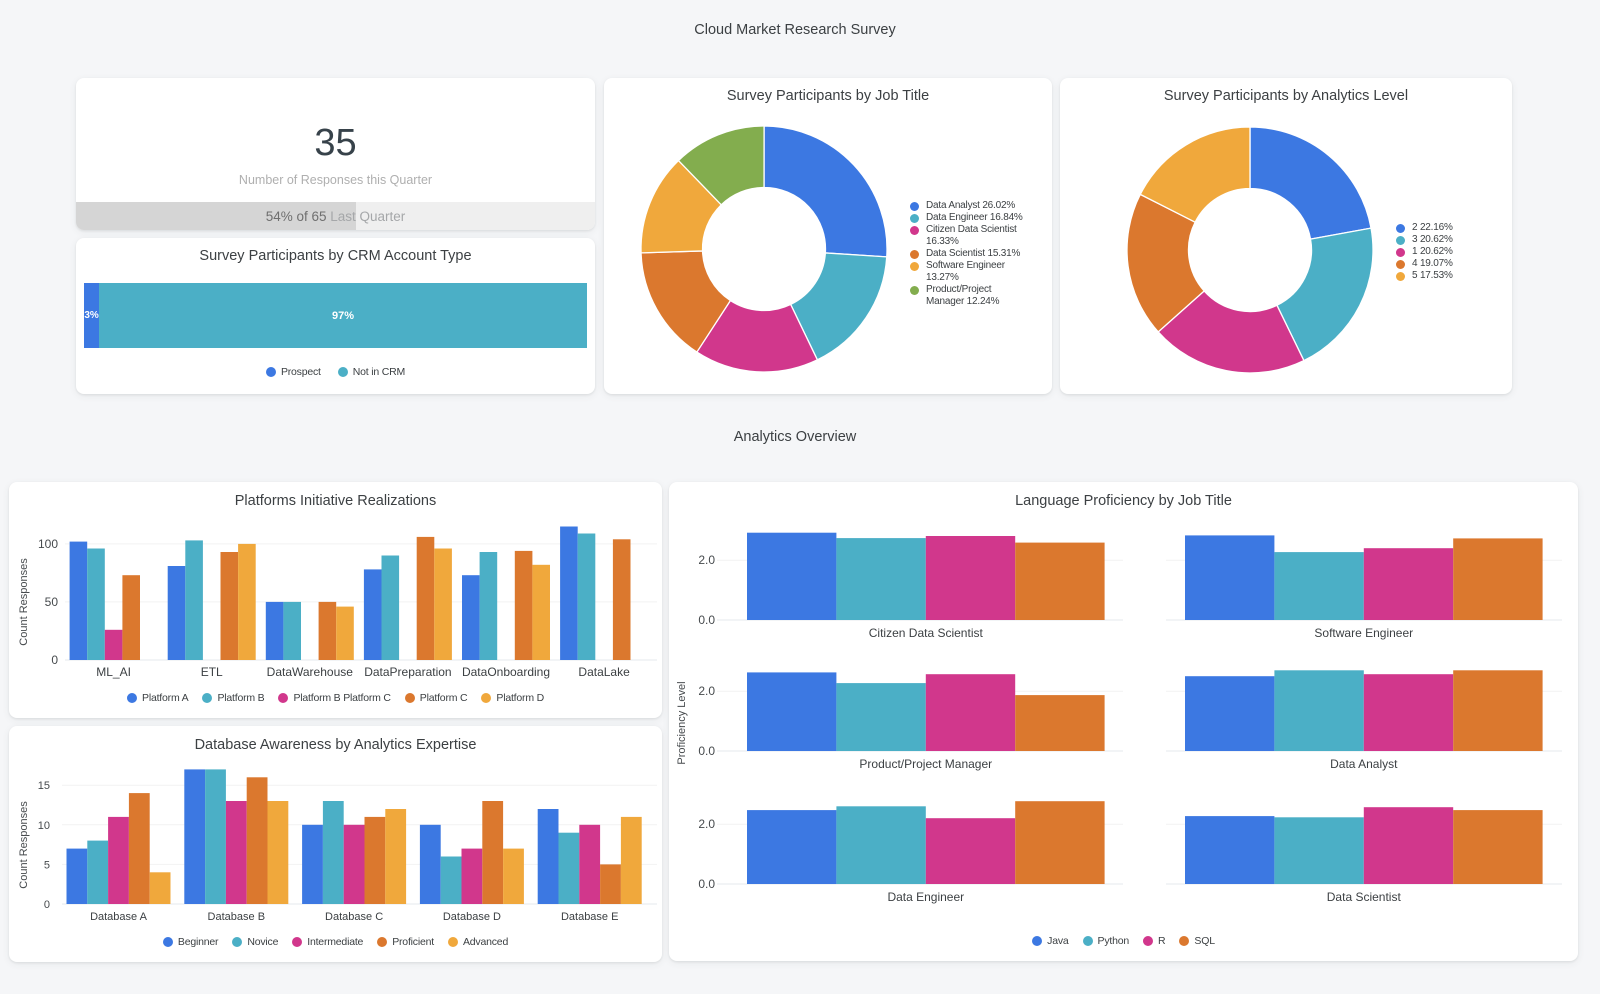 Image resolution: width=1600 pixels, height=994 pixels. I want to click on svg-text: ML_AI, so click(113, 672).